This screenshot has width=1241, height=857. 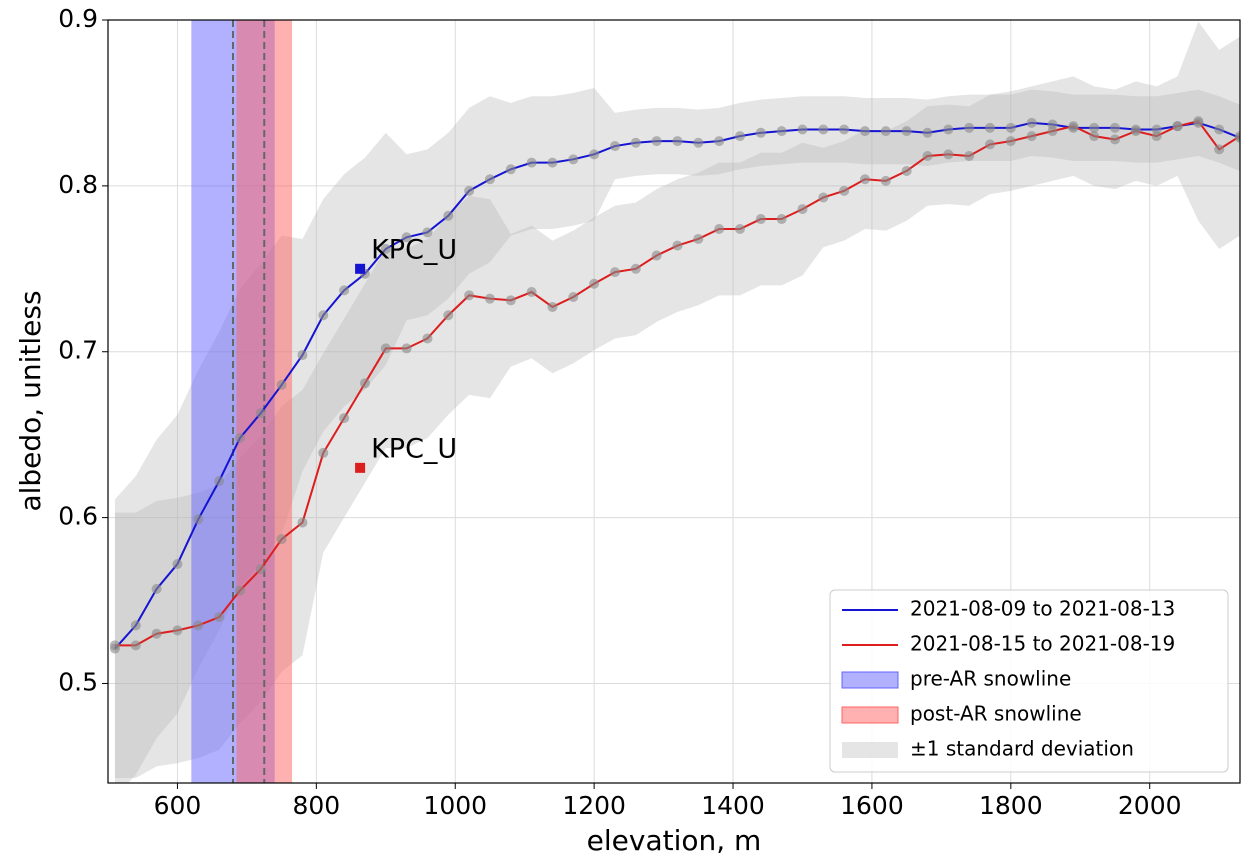 I want to click on legend-box, so click(x=1029, y=681).